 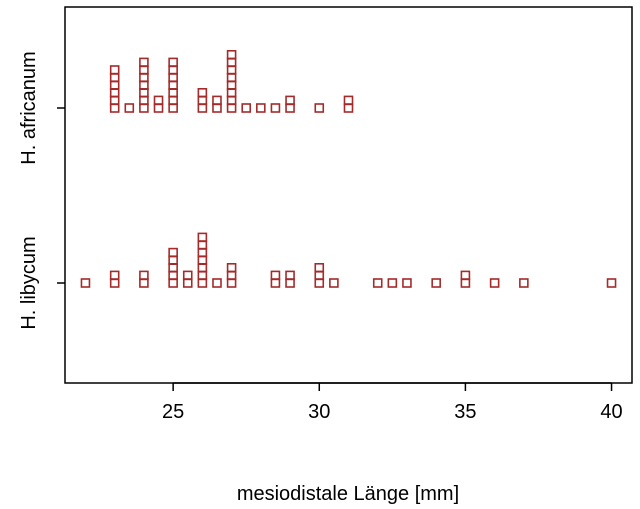 I want to click on x-axis: 25 30 35 40, so click(x=392, y=402).